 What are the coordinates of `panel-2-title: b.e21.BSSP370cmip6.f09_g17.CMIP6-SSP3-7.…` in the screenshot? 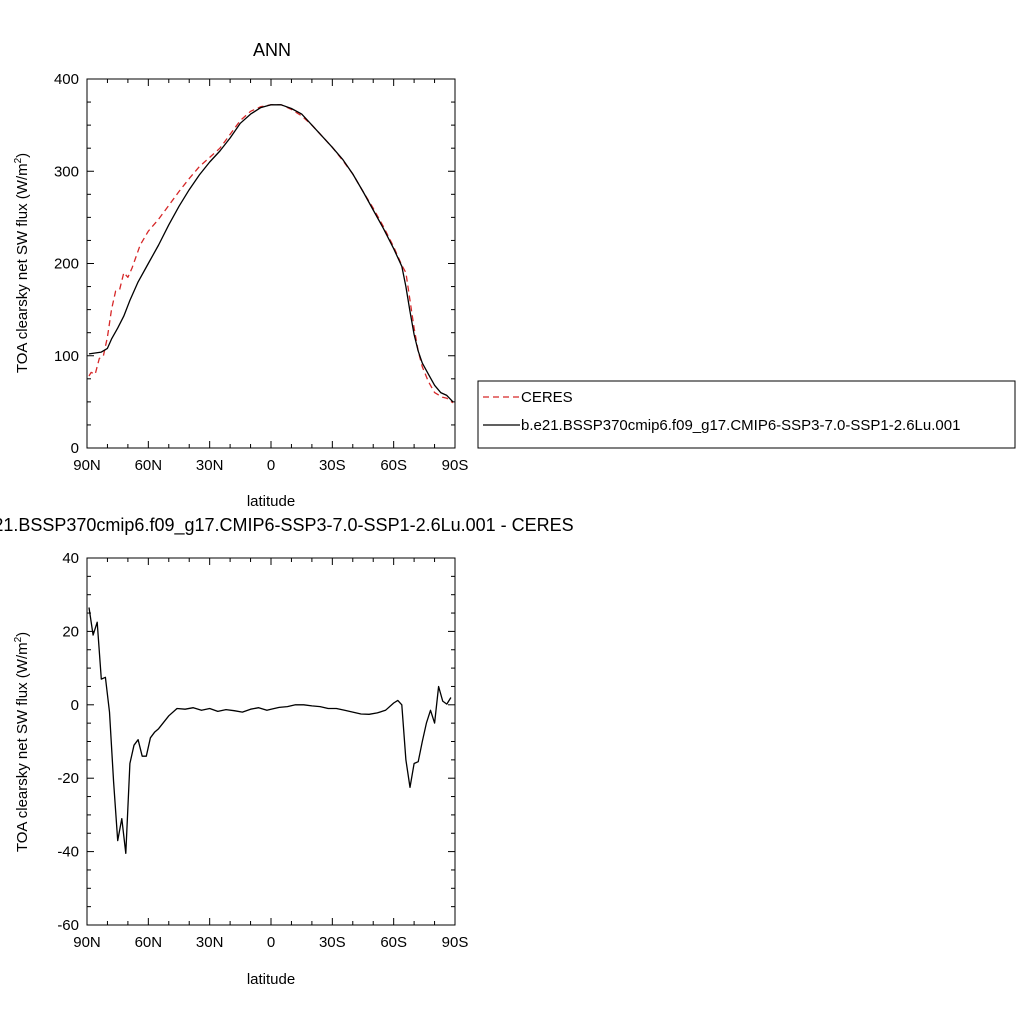 It's located at (287, 525).